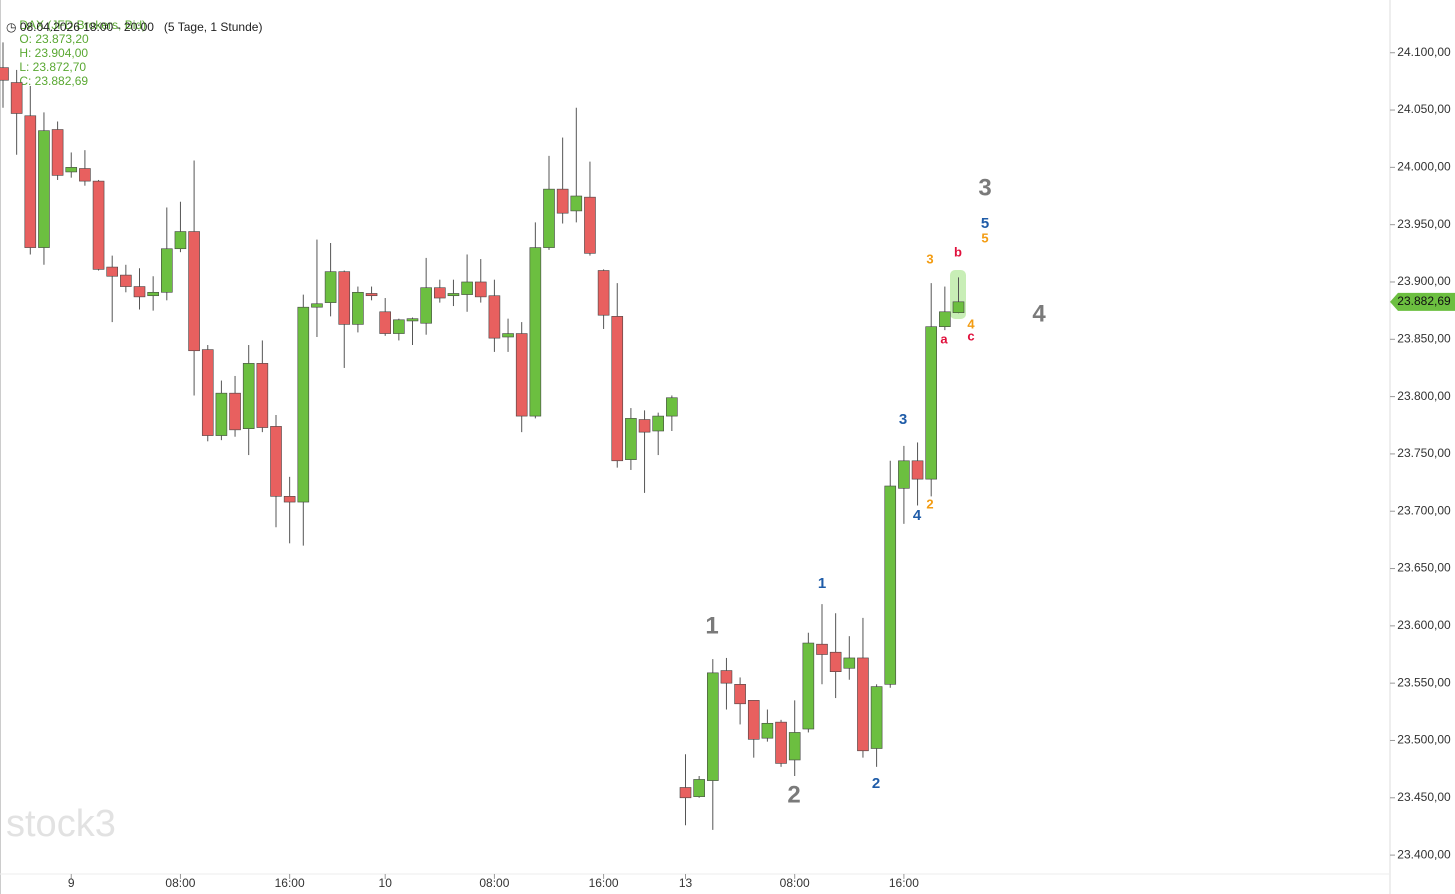  What do you see at coordinates (1424, 568) in the screenshot?
I see `y-tick-label: 23.650,00` at bounding box center [1424, 568].